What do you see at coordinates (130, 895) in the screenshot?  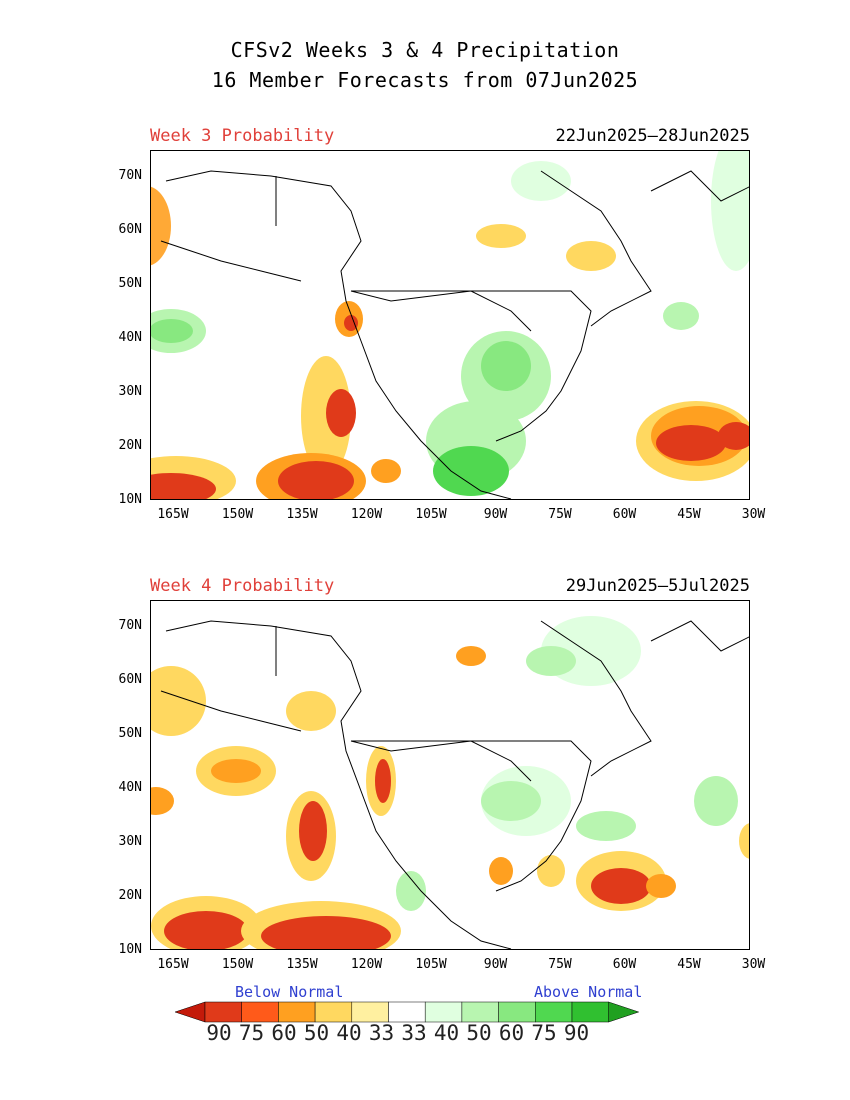 I see `lat-tick-p2: 20N` at bounding box center [130, 895].